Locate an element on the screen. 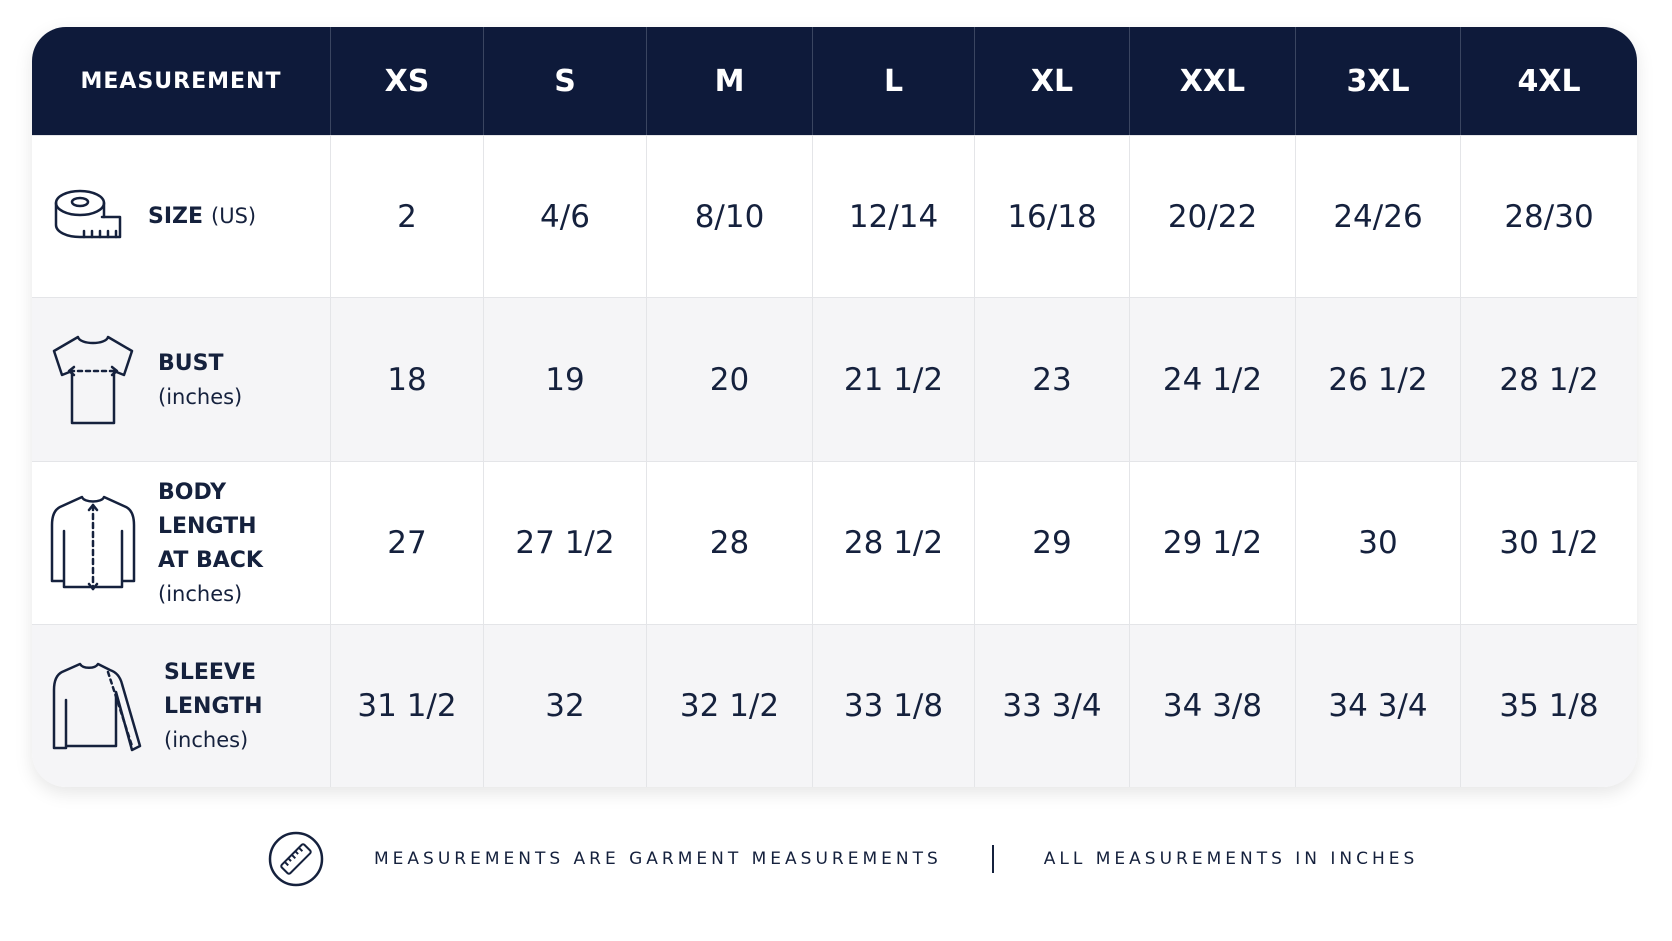  value-cell: 30 1/2 is located at coordinates (1548, 542).